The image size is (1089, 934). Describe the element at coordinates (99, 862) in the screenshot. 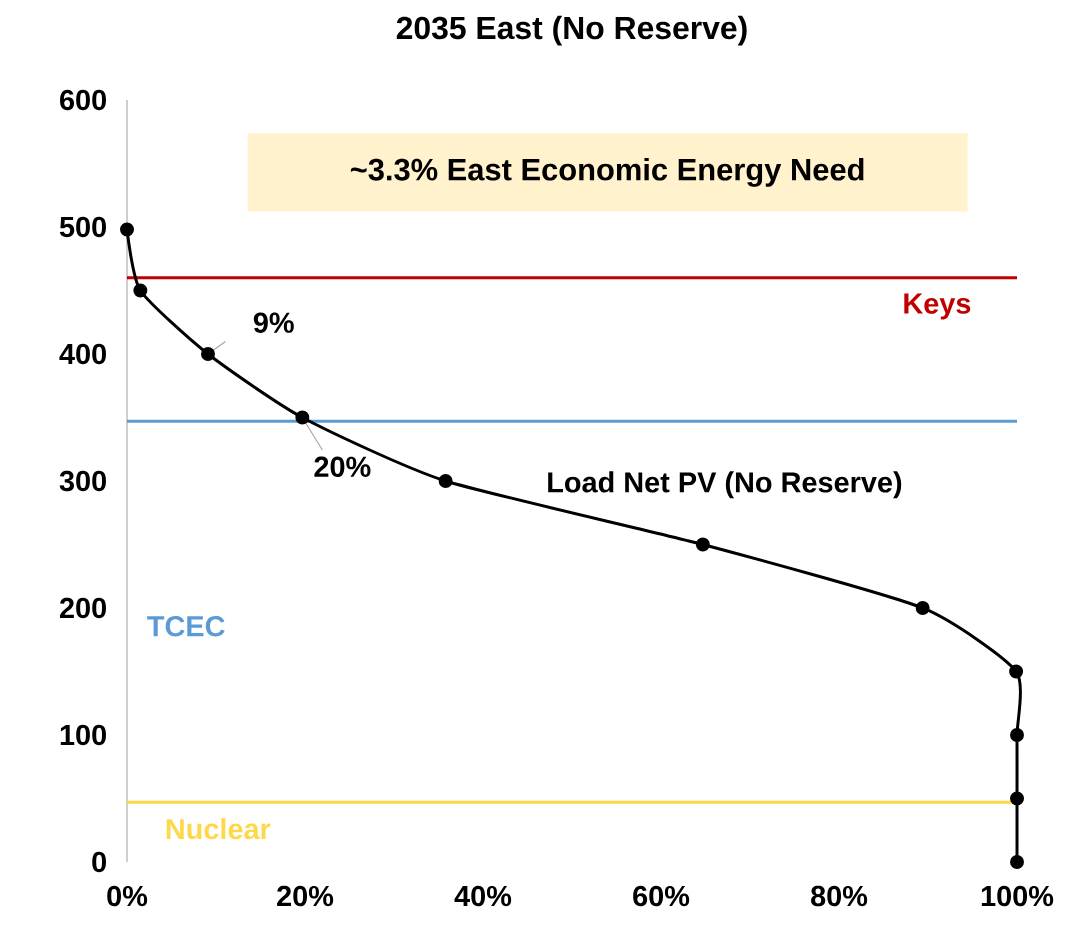

I see `y-tick-label: 0` at that location.